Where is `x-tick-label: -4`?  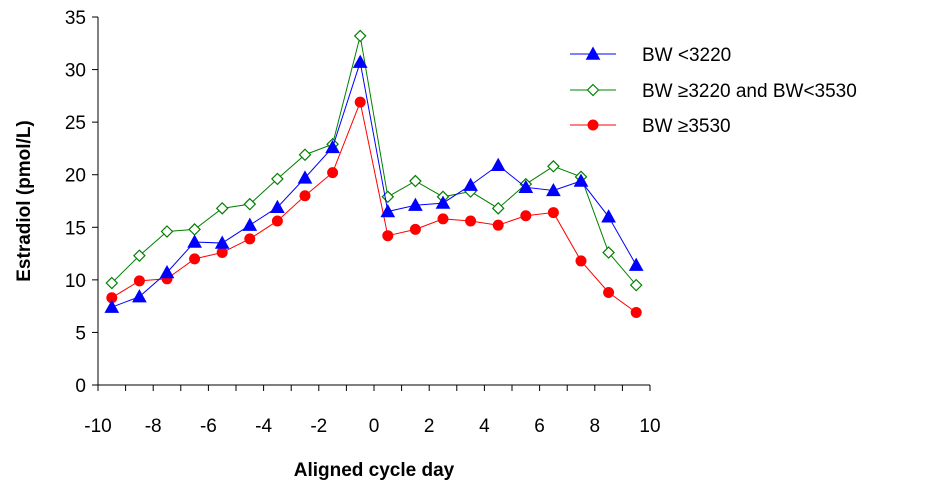
x-tick-label: -4 is located at coordinates (263, 426).